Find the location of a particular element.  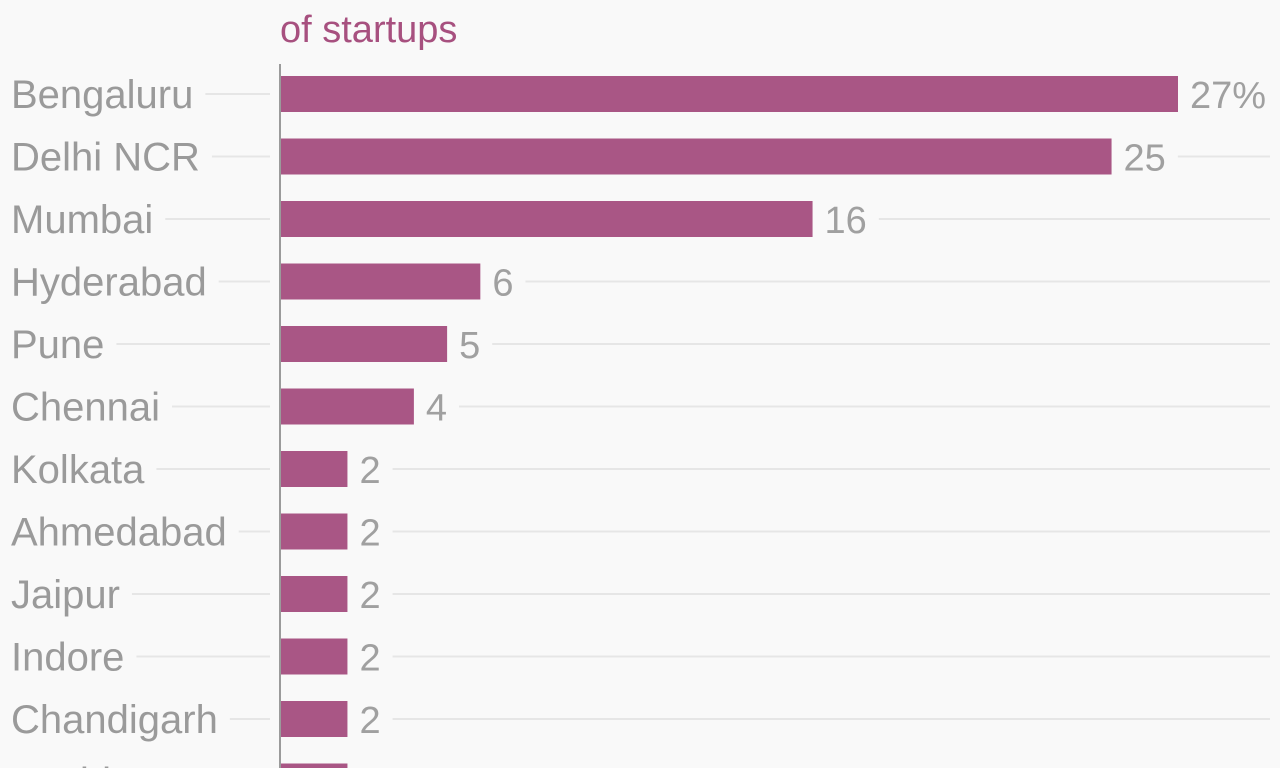

category-label: Pune is located at coordinates (57, 345).